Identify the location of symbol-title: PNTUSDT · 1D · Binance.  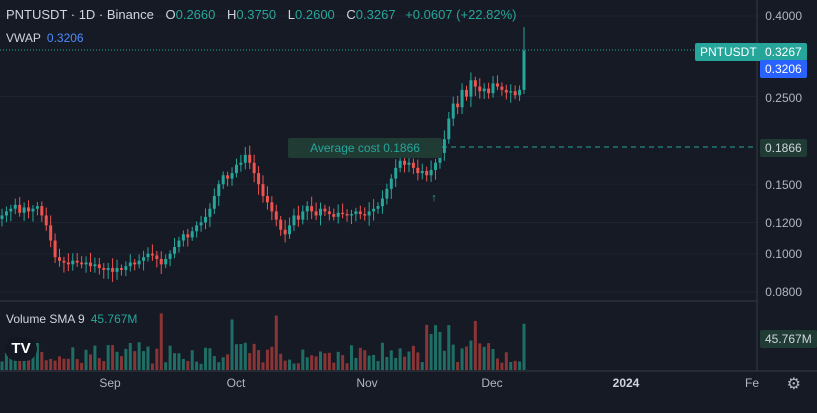
(80, 14).